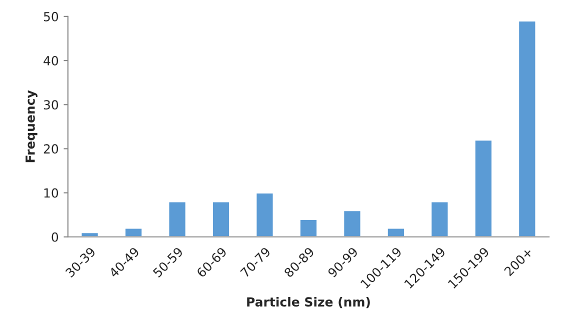  I want to click on x-axis-title: Particle Size (nm), so click(308, 302).